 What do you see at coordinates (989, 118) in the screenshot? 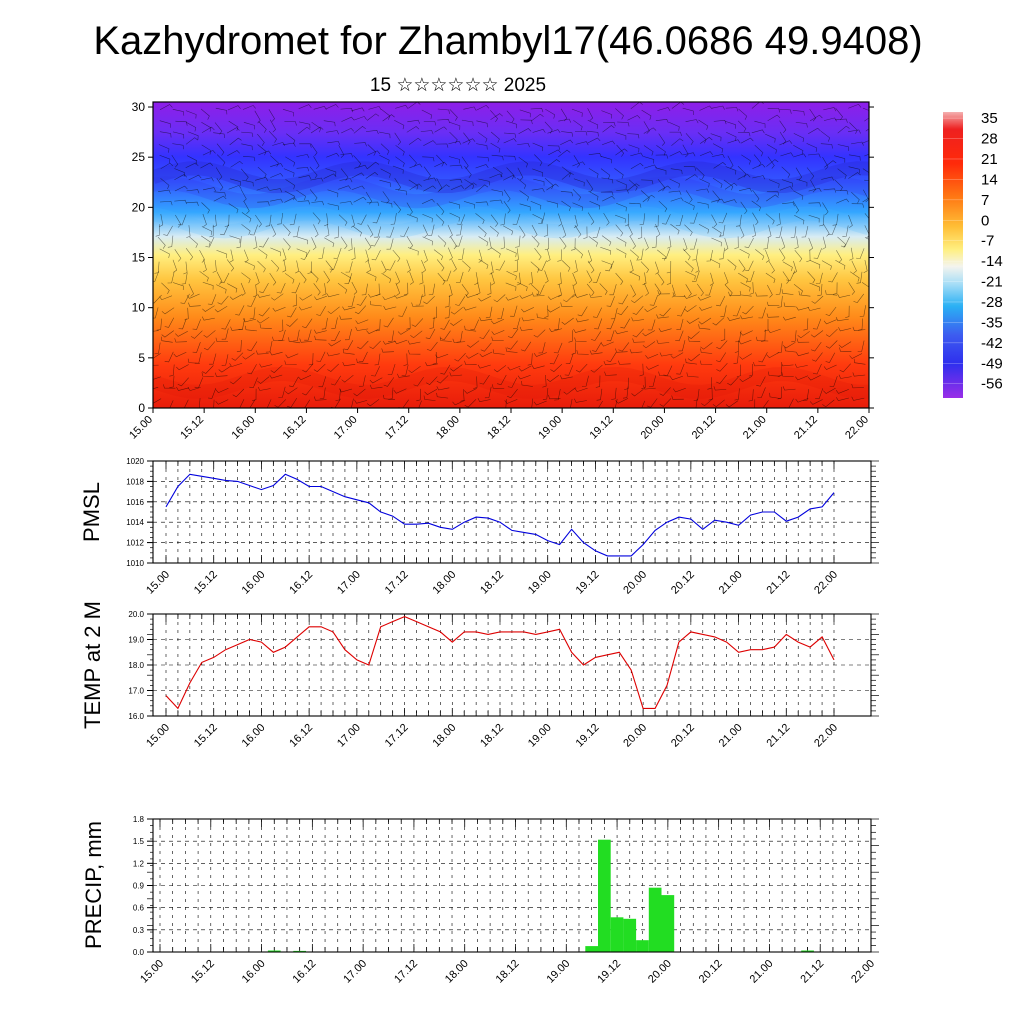
I see `colorbar-label: 35` at bounding box center [989, 118].